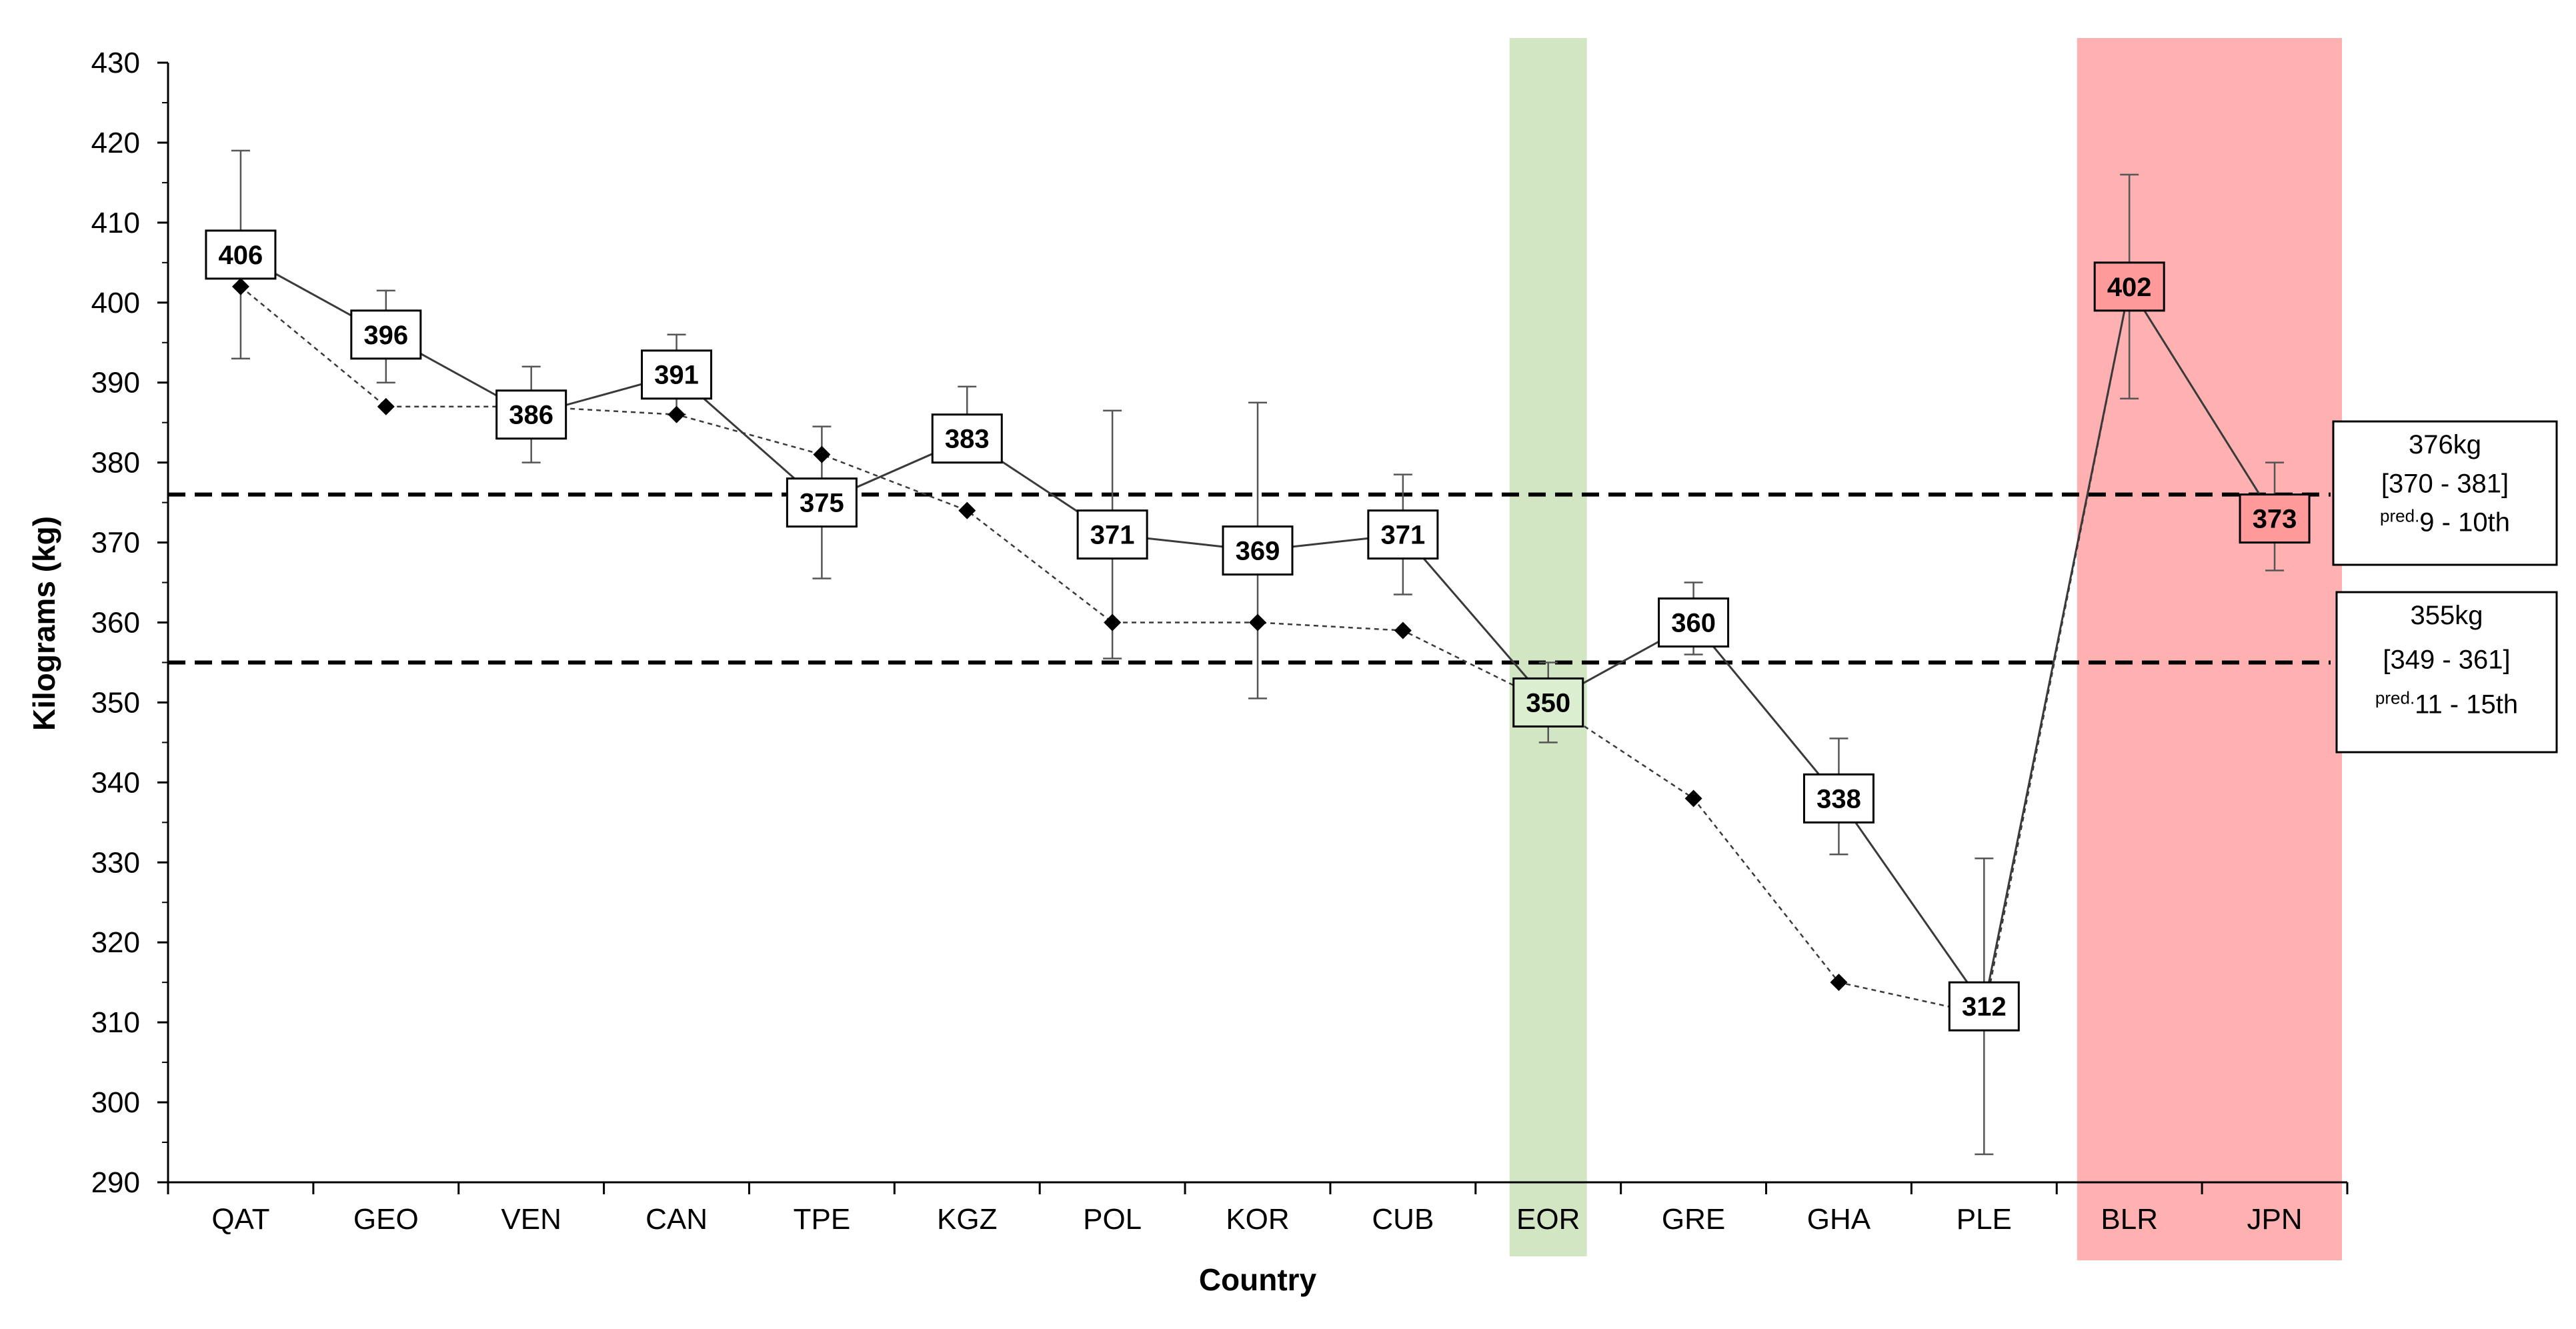 The image size is (2576, 1329). Describe the element at coordinates (2275, 1219) in the screenshot. I see `x-tick-label: JPN` at that location.